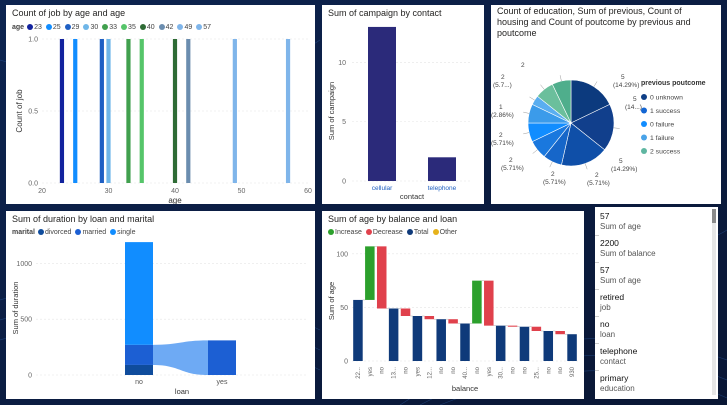 The image size is (727, 405). I want to click on legend-label: 40, so click(150, 27).